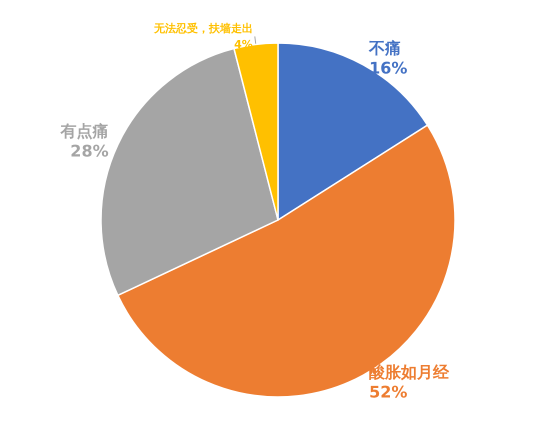 This screenshot has height=438, width=550. Describe the element at coordinates (388, 68) in the screenshot. I see `data-label: 16%` at that location.